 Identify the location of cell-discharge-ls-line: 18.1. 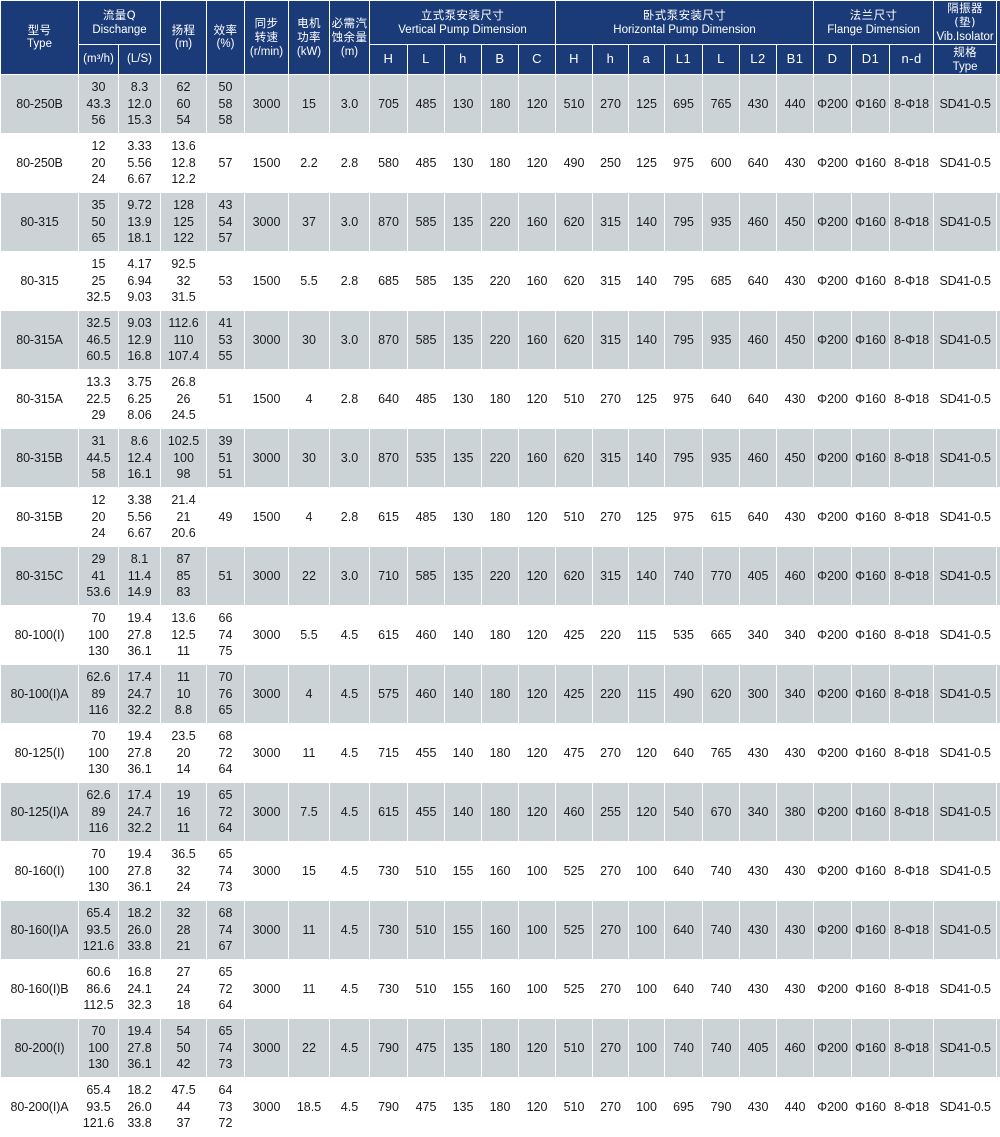
(139, 238).